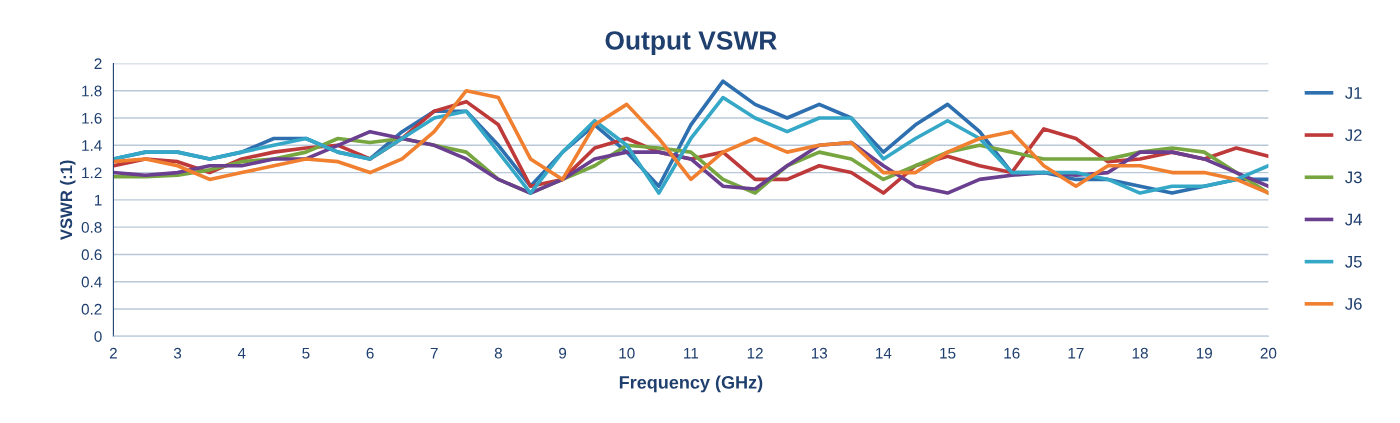 This screenshot has height=423, width=1400. What do you see at coordinates (177, 353) in the screenshot?
I see `x-tick-label: 3` at bounding box center [177, 353].